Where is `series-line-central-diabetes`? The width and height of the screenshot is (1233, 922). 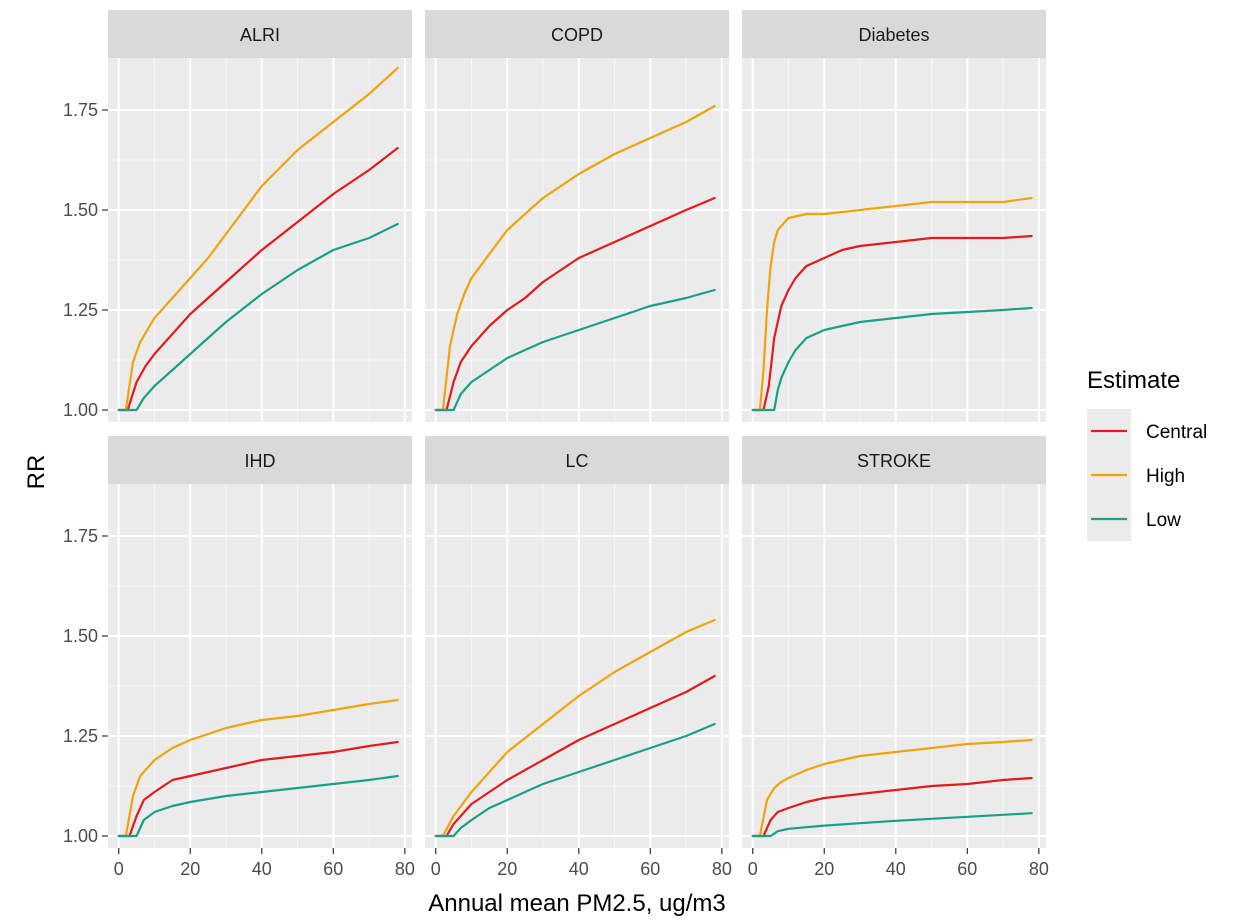
series-line-central-diabetes is located at coordinates (892, 323).